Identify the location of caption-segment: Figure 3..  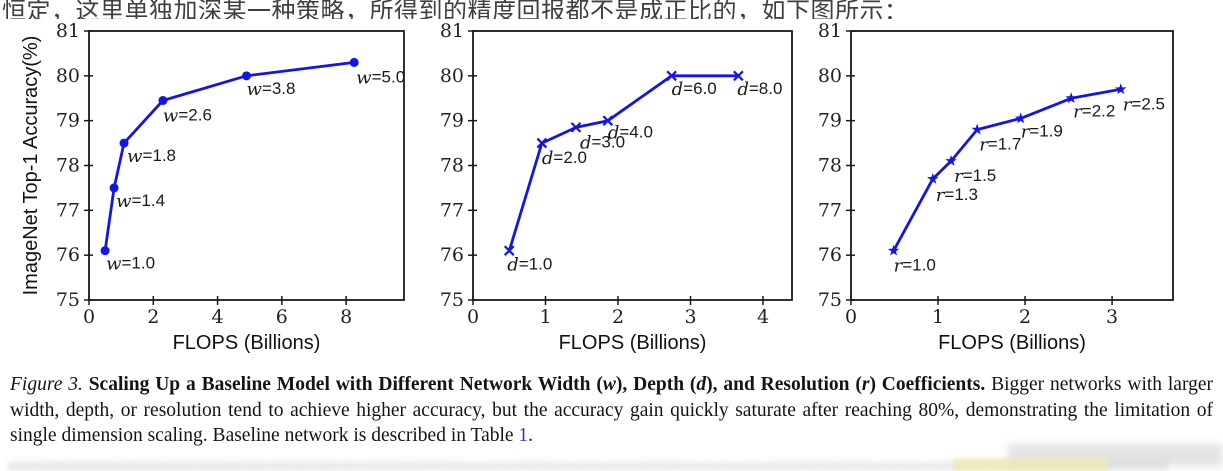
(49, 384).